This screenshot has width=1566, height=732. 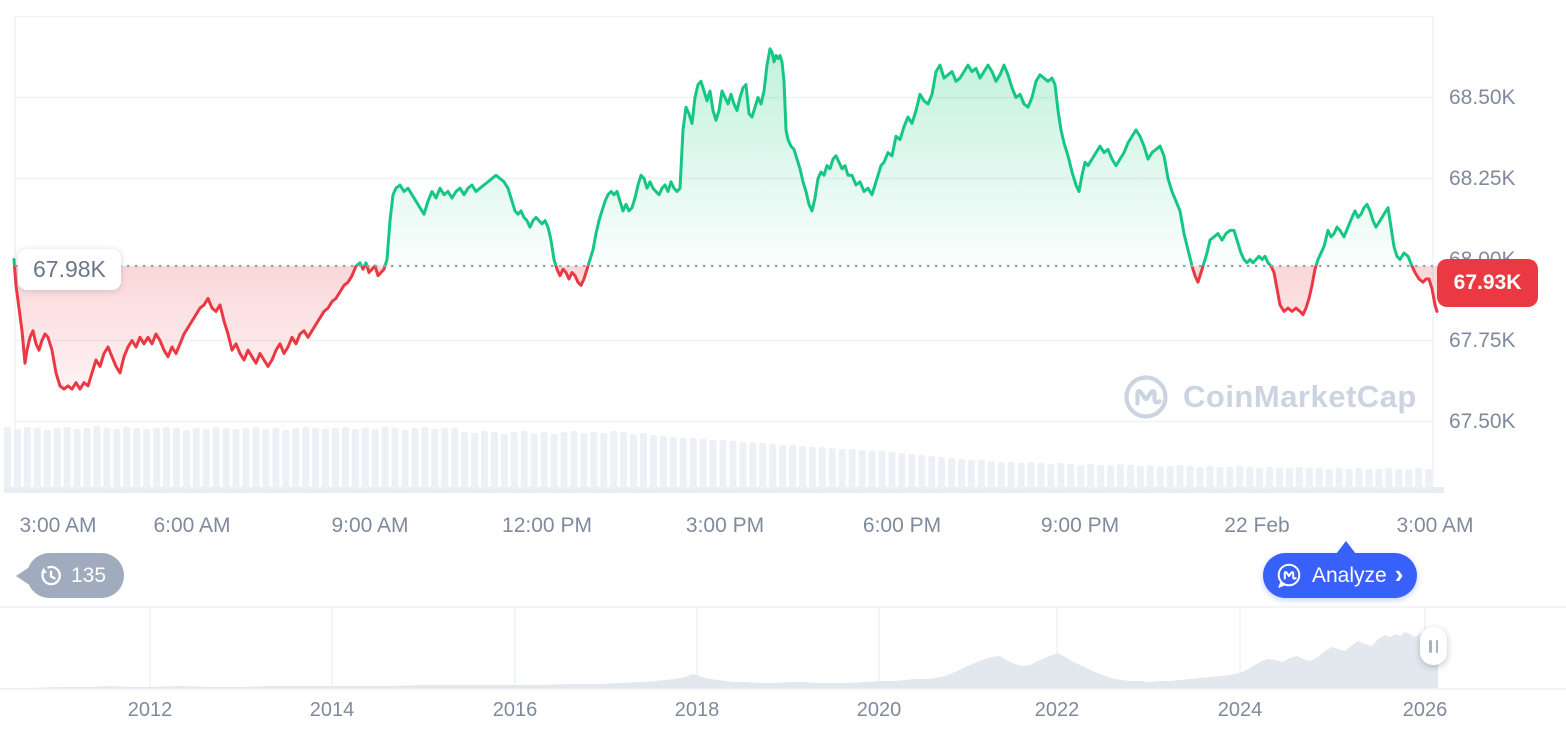 I want to click on analyze-button-wrap: Analyze ›, so click(x=1340, y=569).